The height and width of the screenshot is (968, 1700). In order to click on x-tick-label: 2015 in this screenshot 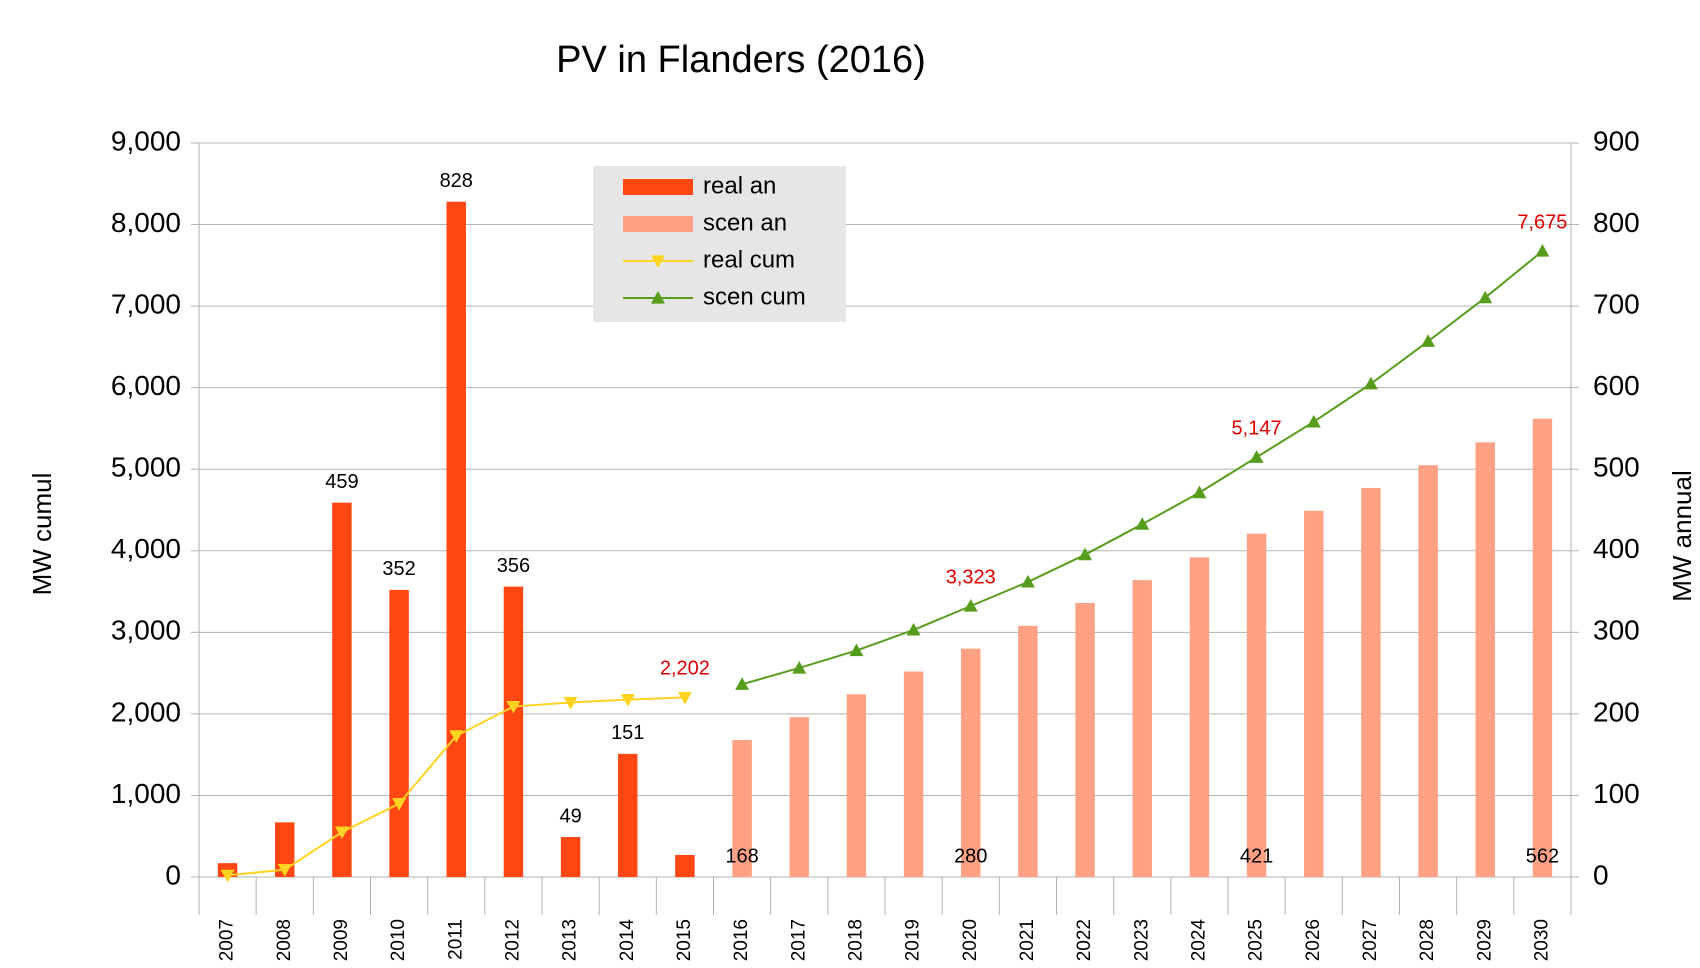, I will do `click(684, 940)`.